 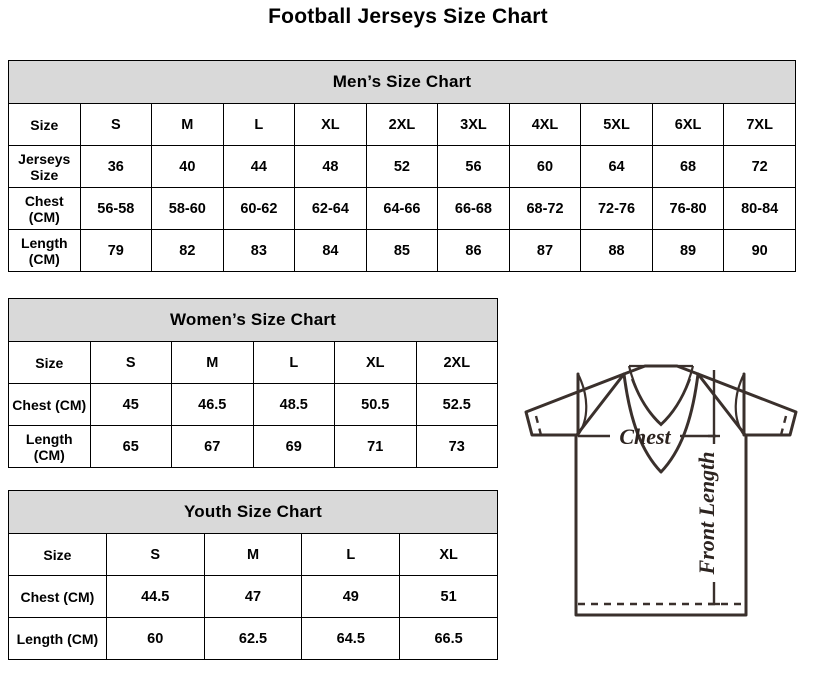 What do you see at coordinates (408, 16) in the screenshot?
I see `page-title: Football Jerseys Size Chart` at bounding box center [408, 16].